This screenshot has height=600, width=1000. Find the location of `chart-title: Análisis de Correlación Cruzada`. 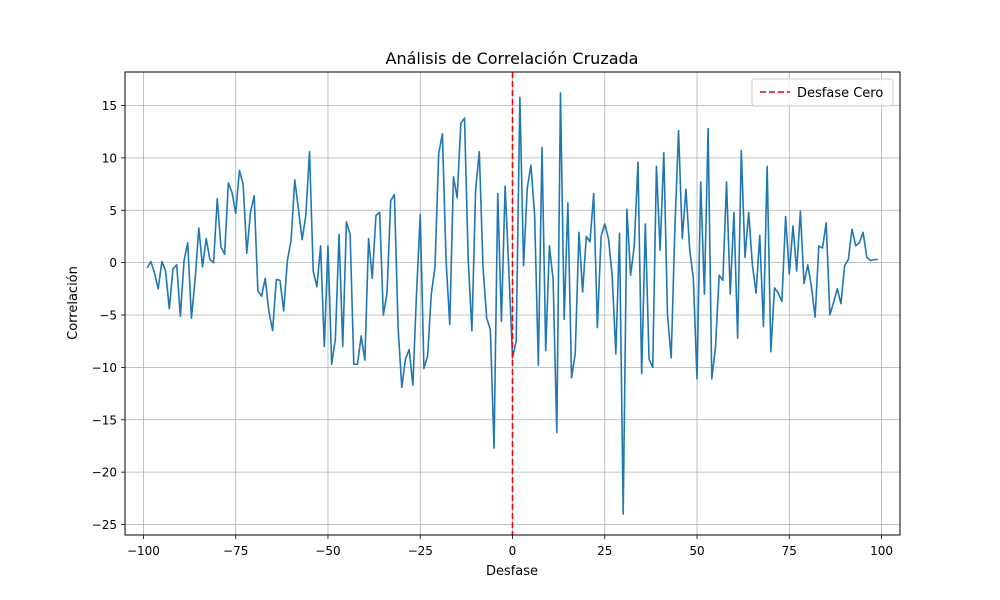

chart-title: Análisis de Correlación Cruzada is located at coordinates (512, 58).